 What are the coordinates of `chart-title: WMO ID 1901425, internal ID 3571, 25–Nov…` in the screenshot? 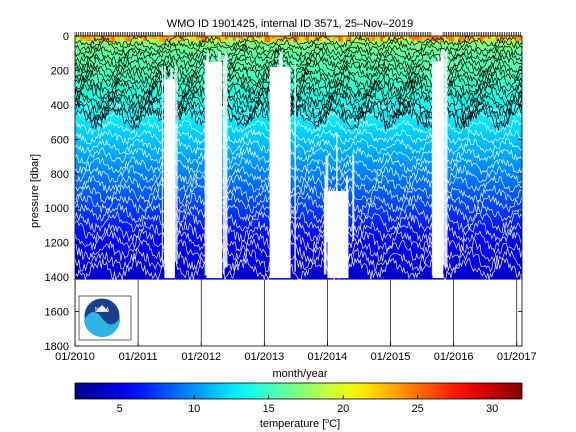 It's located at (290, 24).